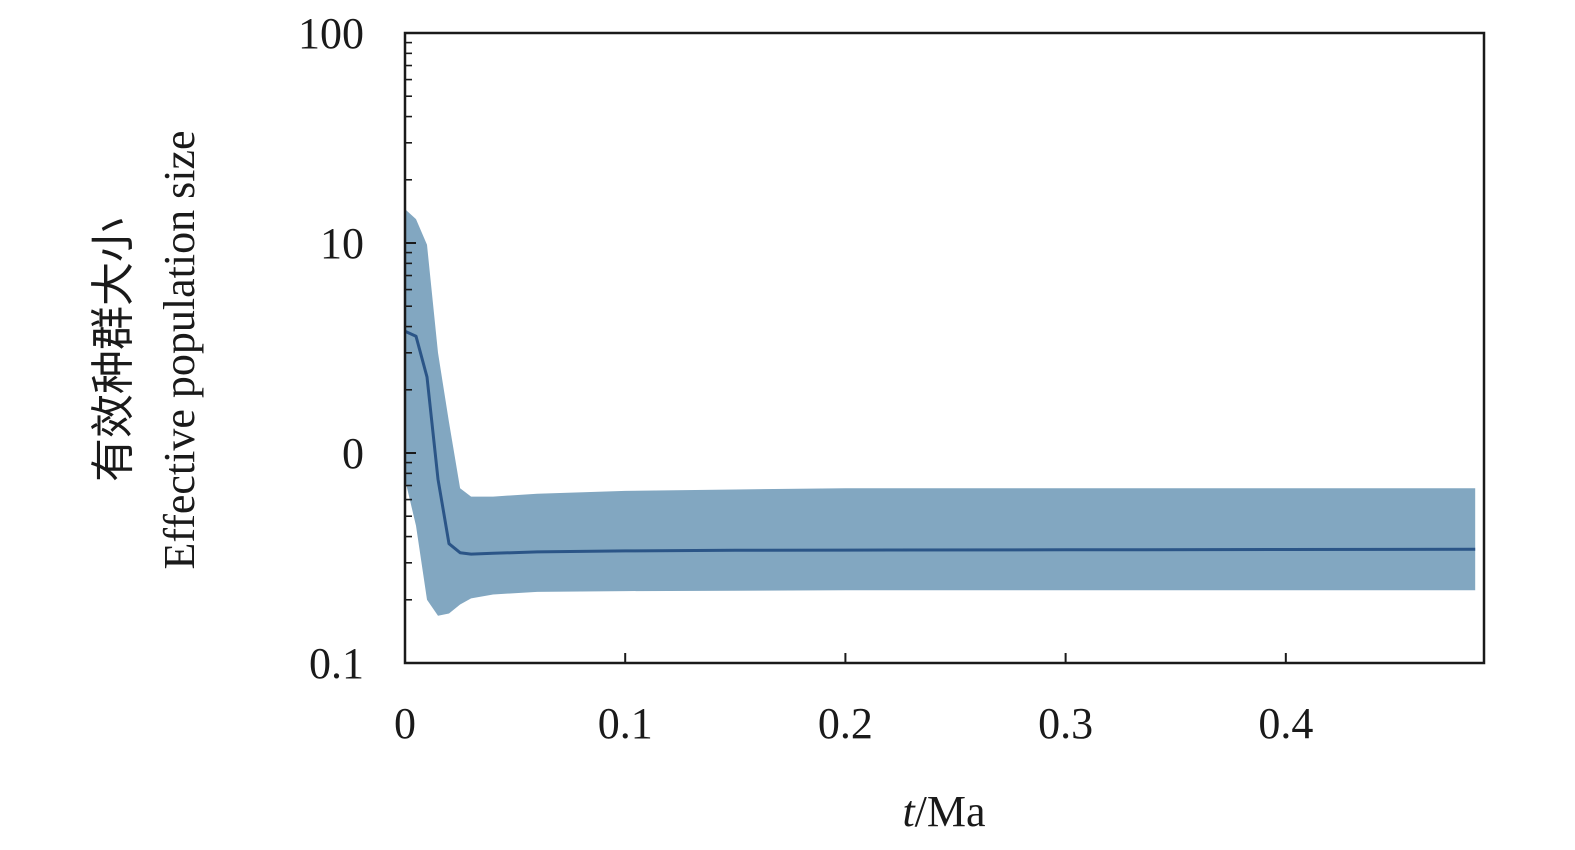 Image resolution: width=1575 pixels, height=850 pixels. I want to click on x-axis-title: t/Ma, so click(943, 811).